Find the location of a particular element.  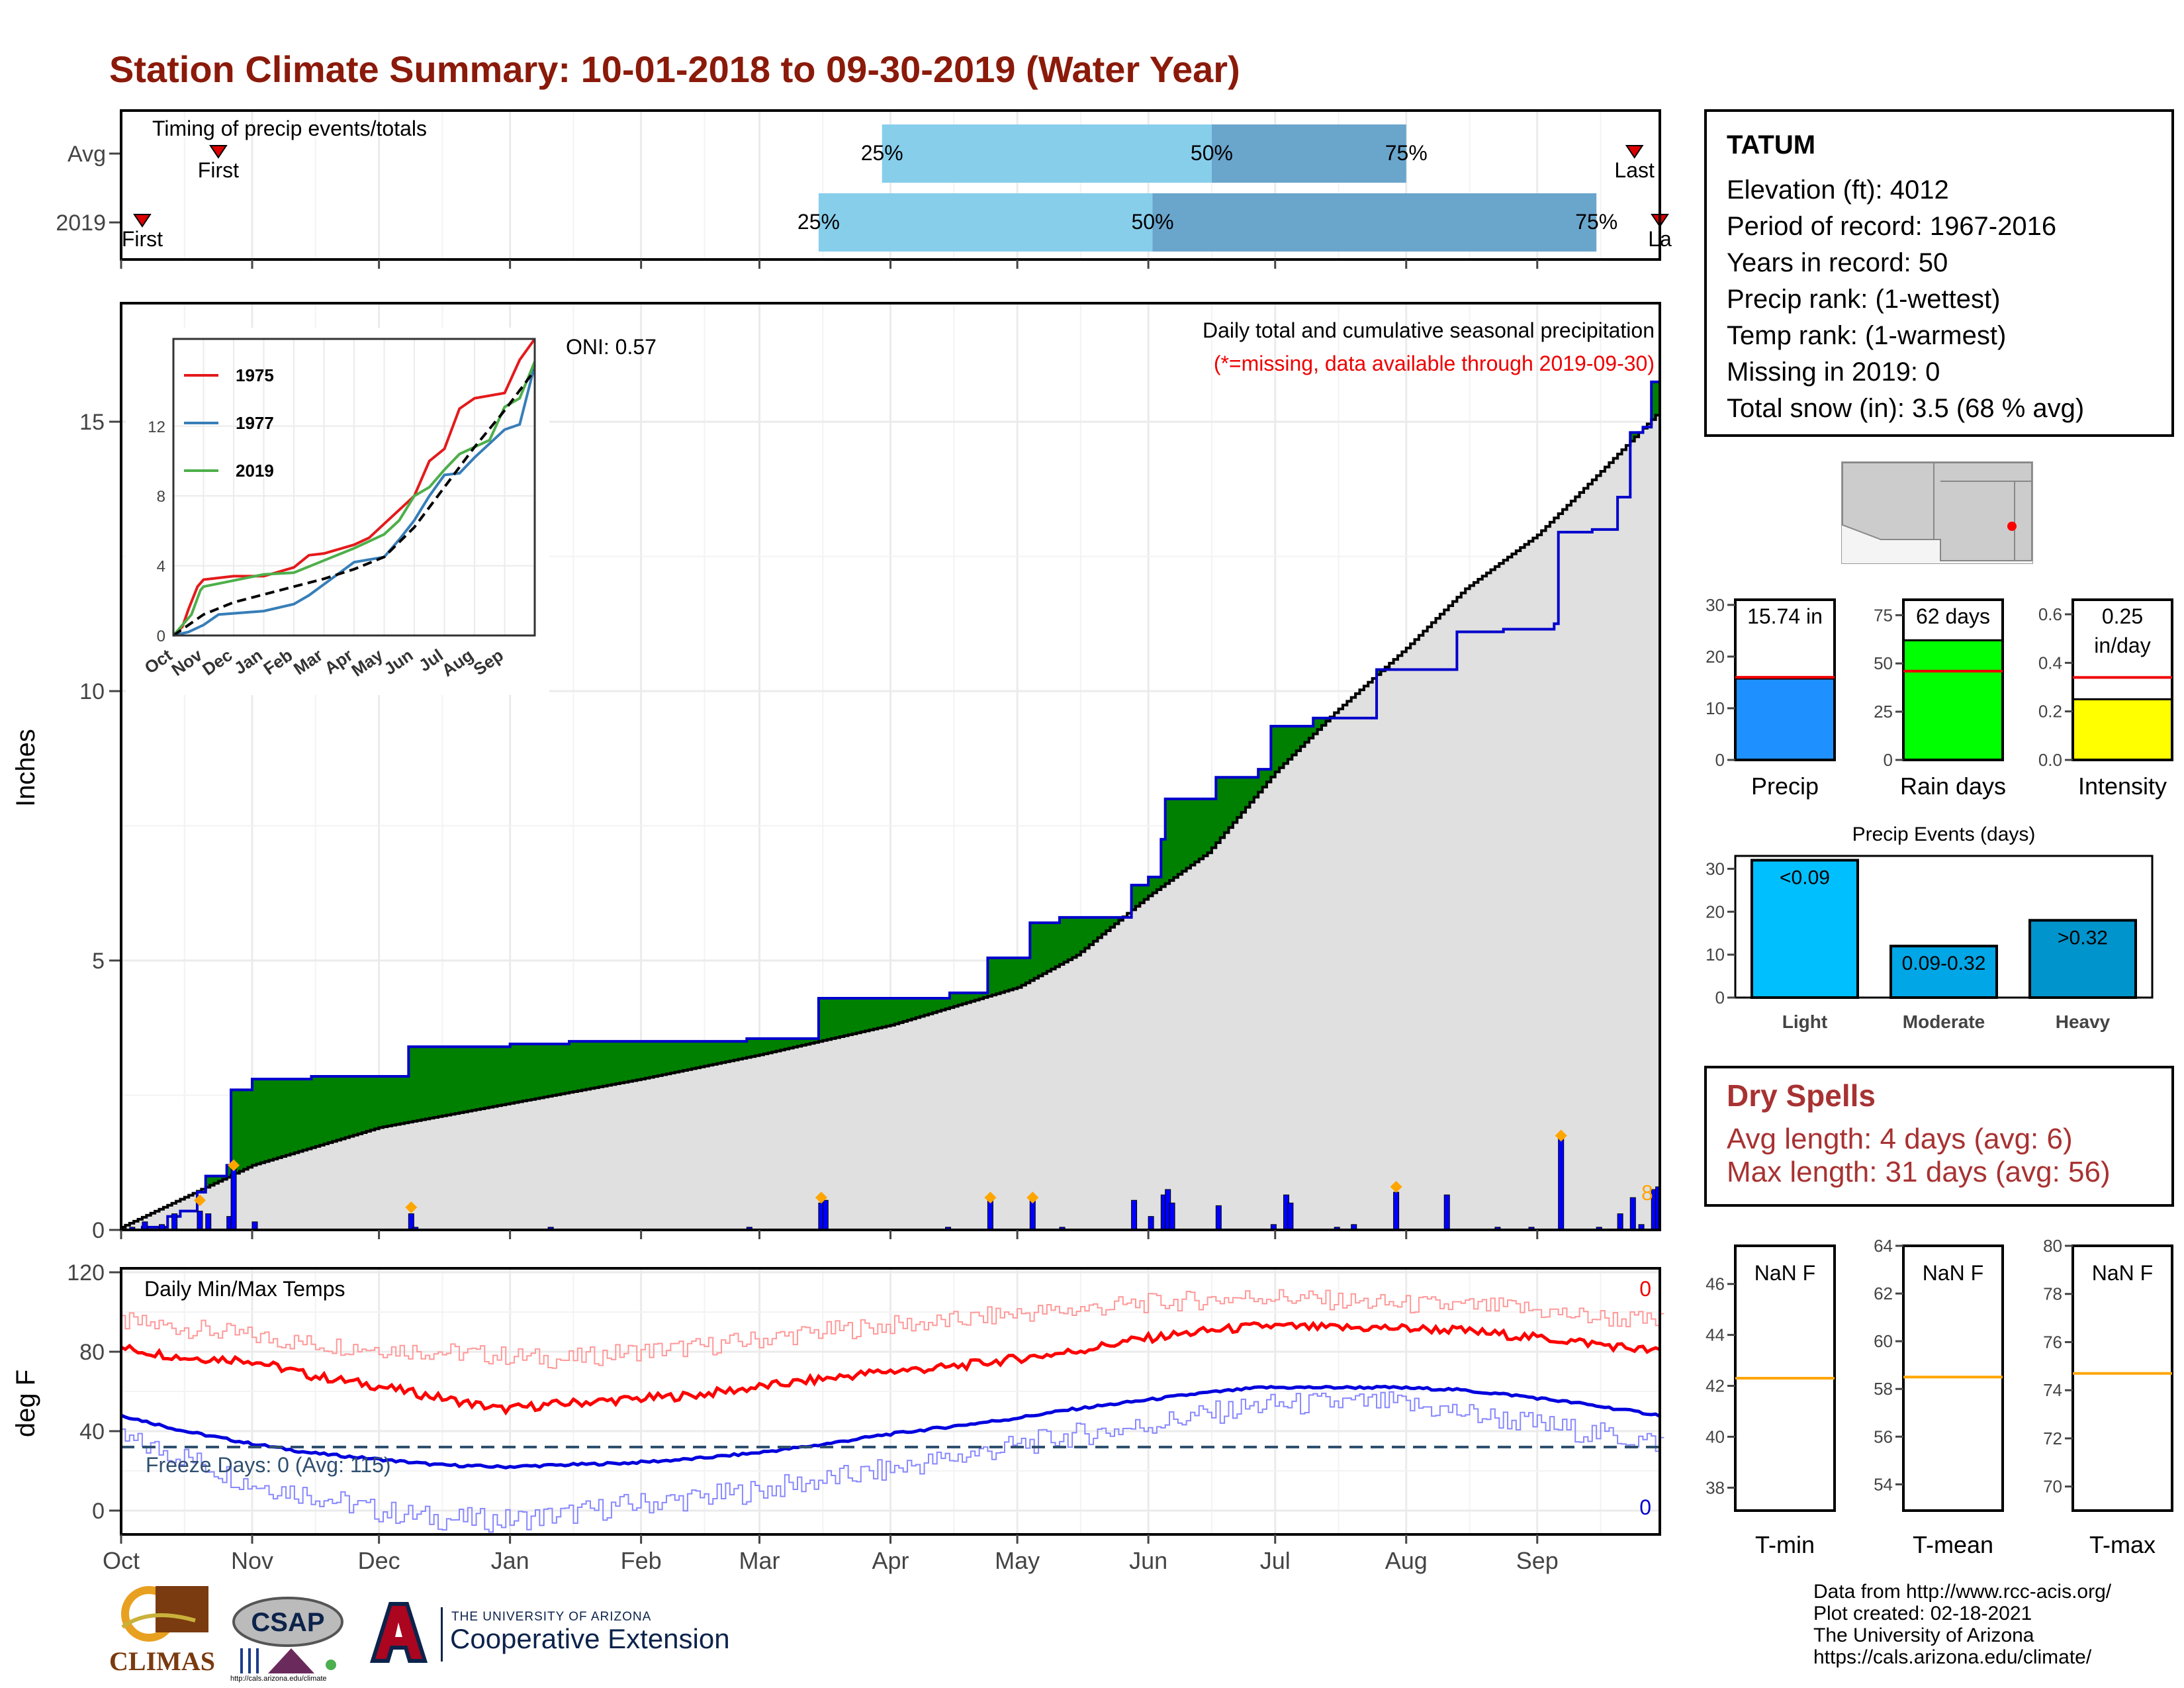

events-y-tick-label: 0 is located at coordinates (1720, 998).